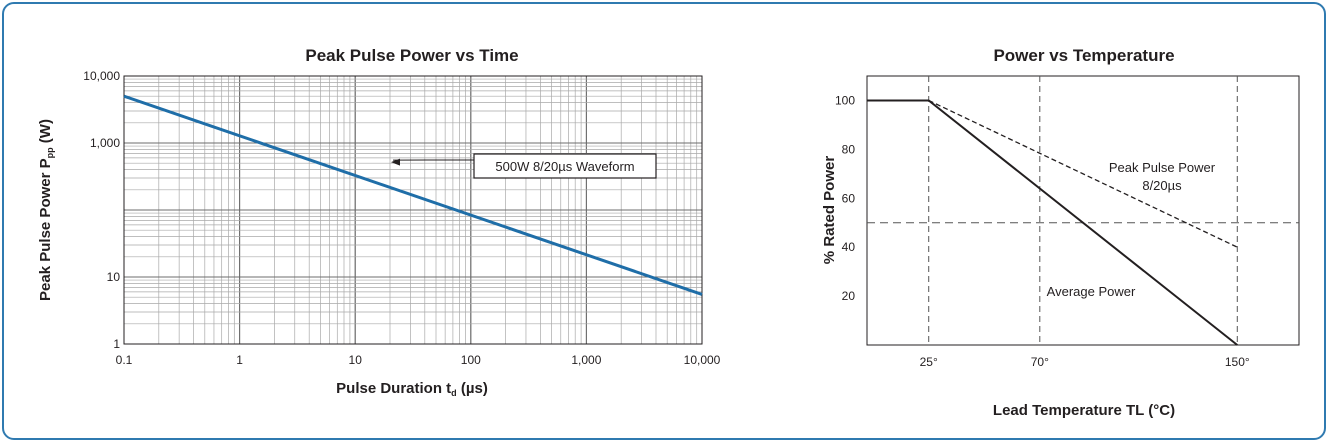  I want to click on y-tick-label: 40, so click(849, 247).